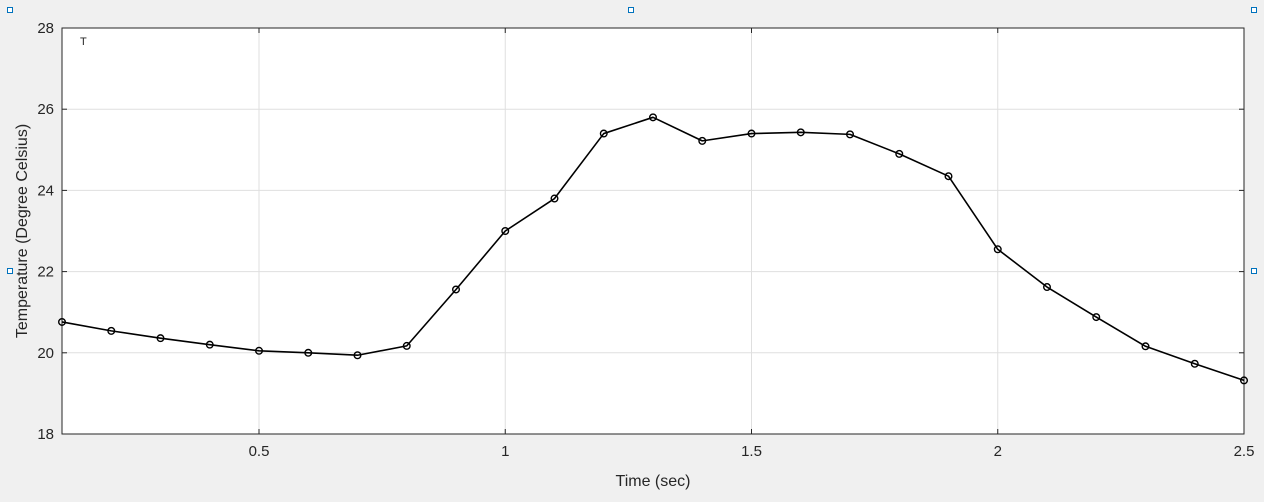 Image resolution: width=1264 pixels, height=502 pixels. I want to click on y-axis-label: Temperature (Degree Celsius), so click(22, 231).